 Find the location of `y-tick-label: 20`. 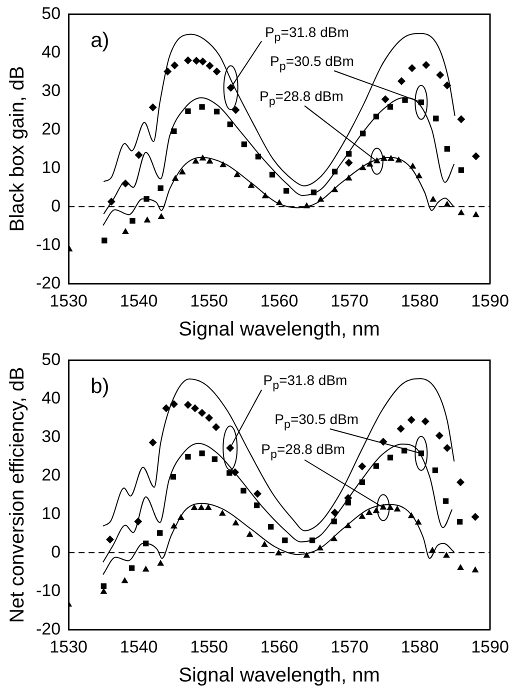

y-tick-label: 20 is located at coordinates (51, 474).